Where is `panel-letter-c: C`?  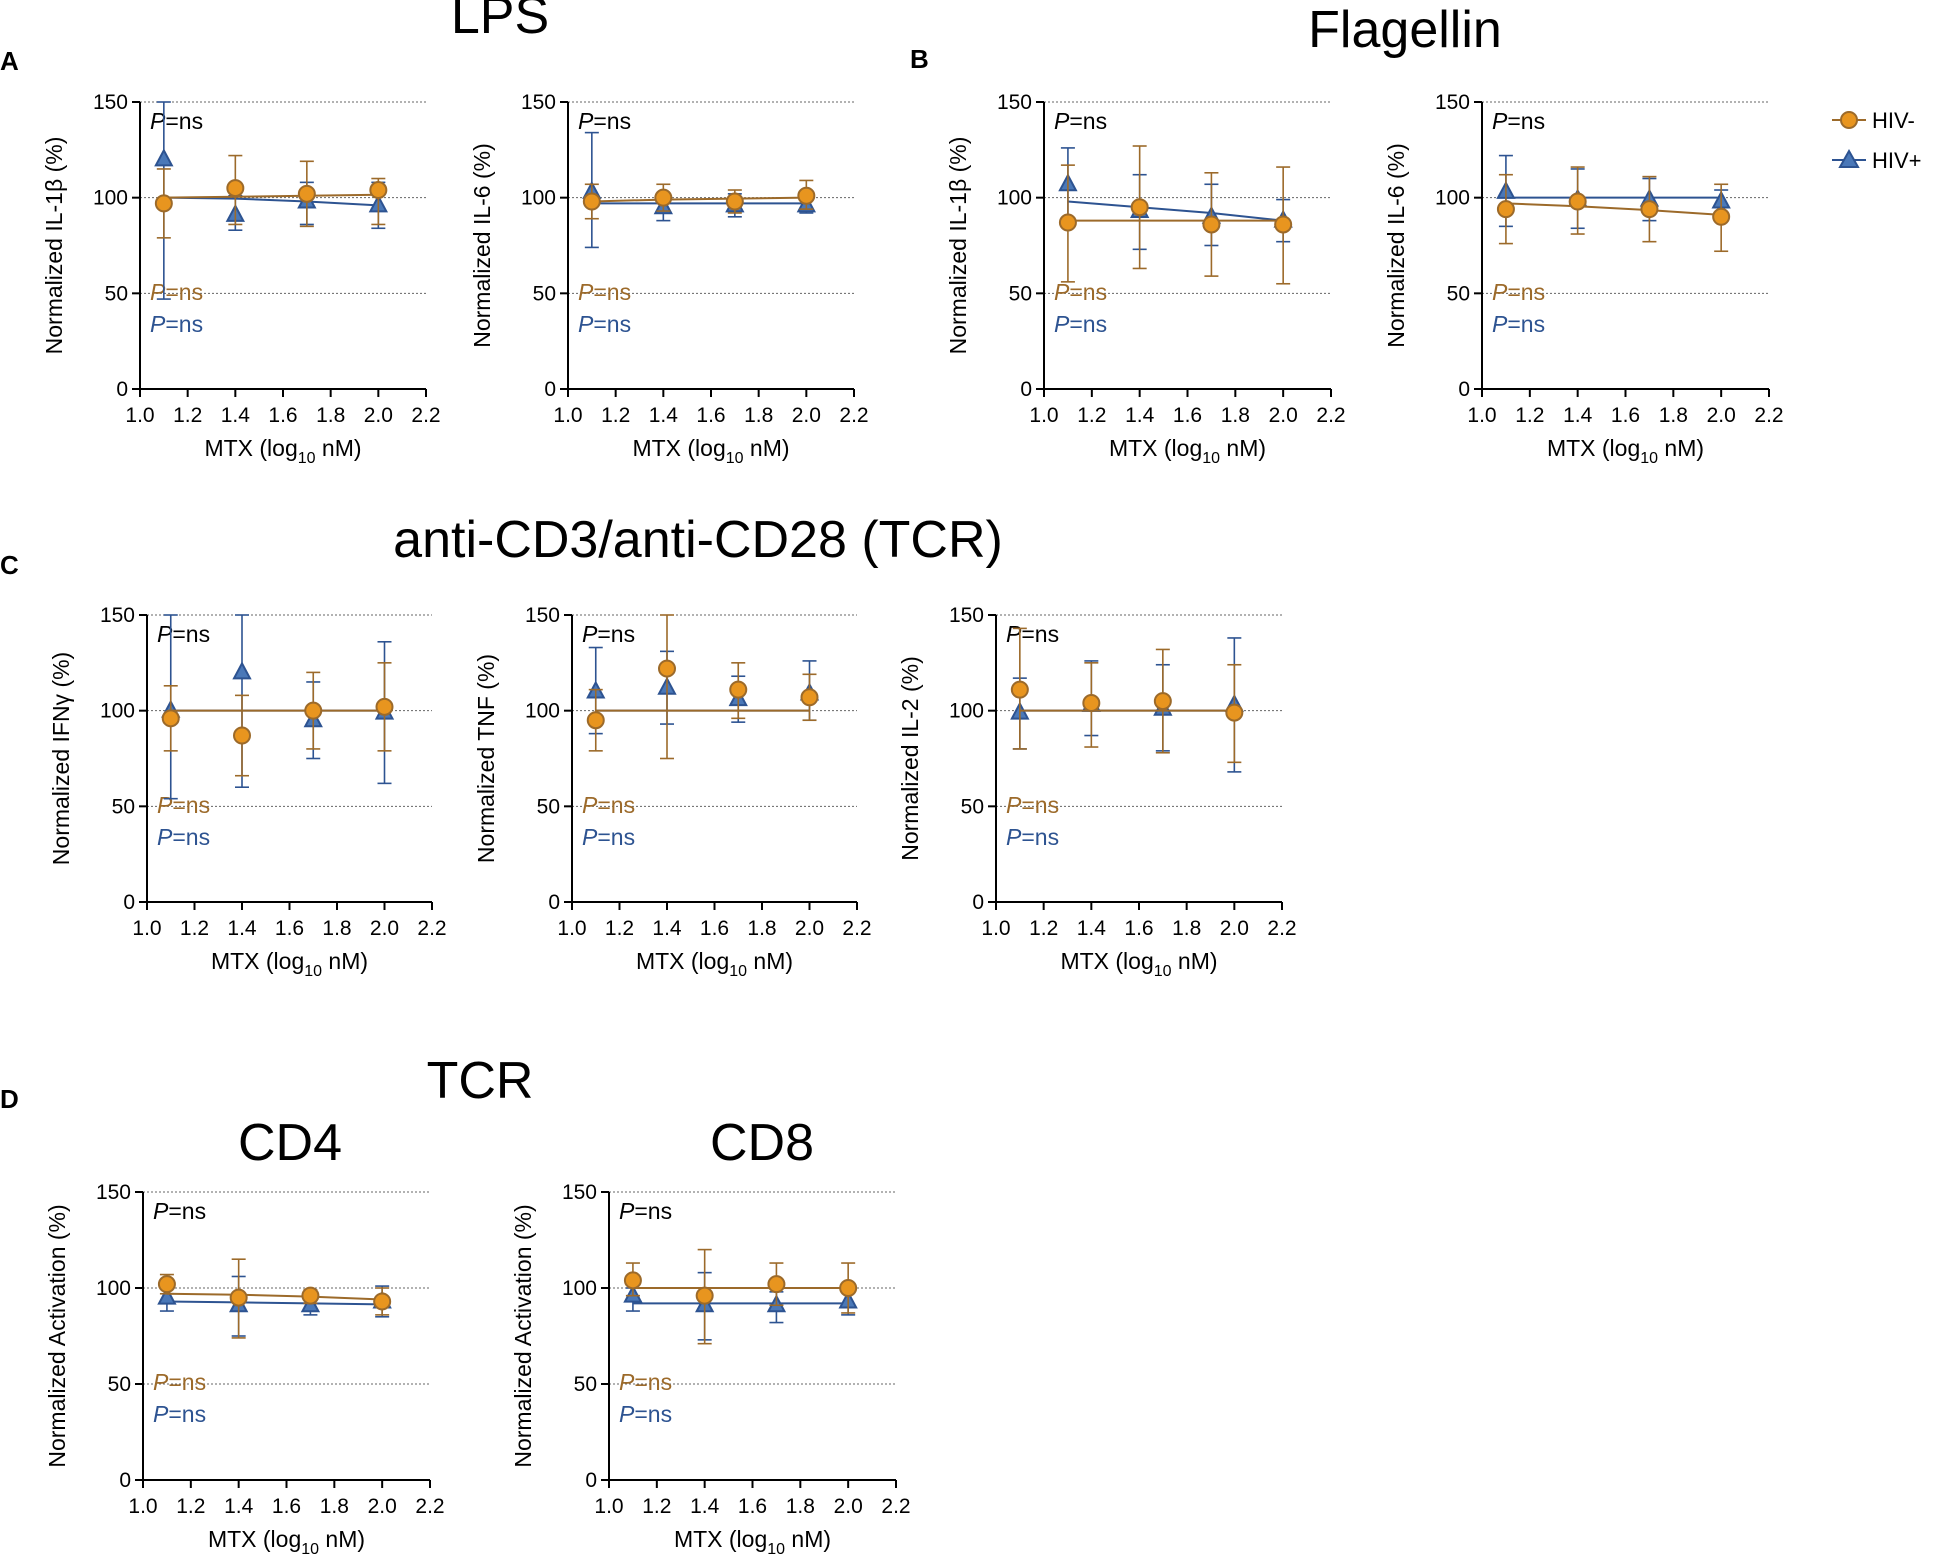 panel-letter-c: C is located at coordinates (9, 565).